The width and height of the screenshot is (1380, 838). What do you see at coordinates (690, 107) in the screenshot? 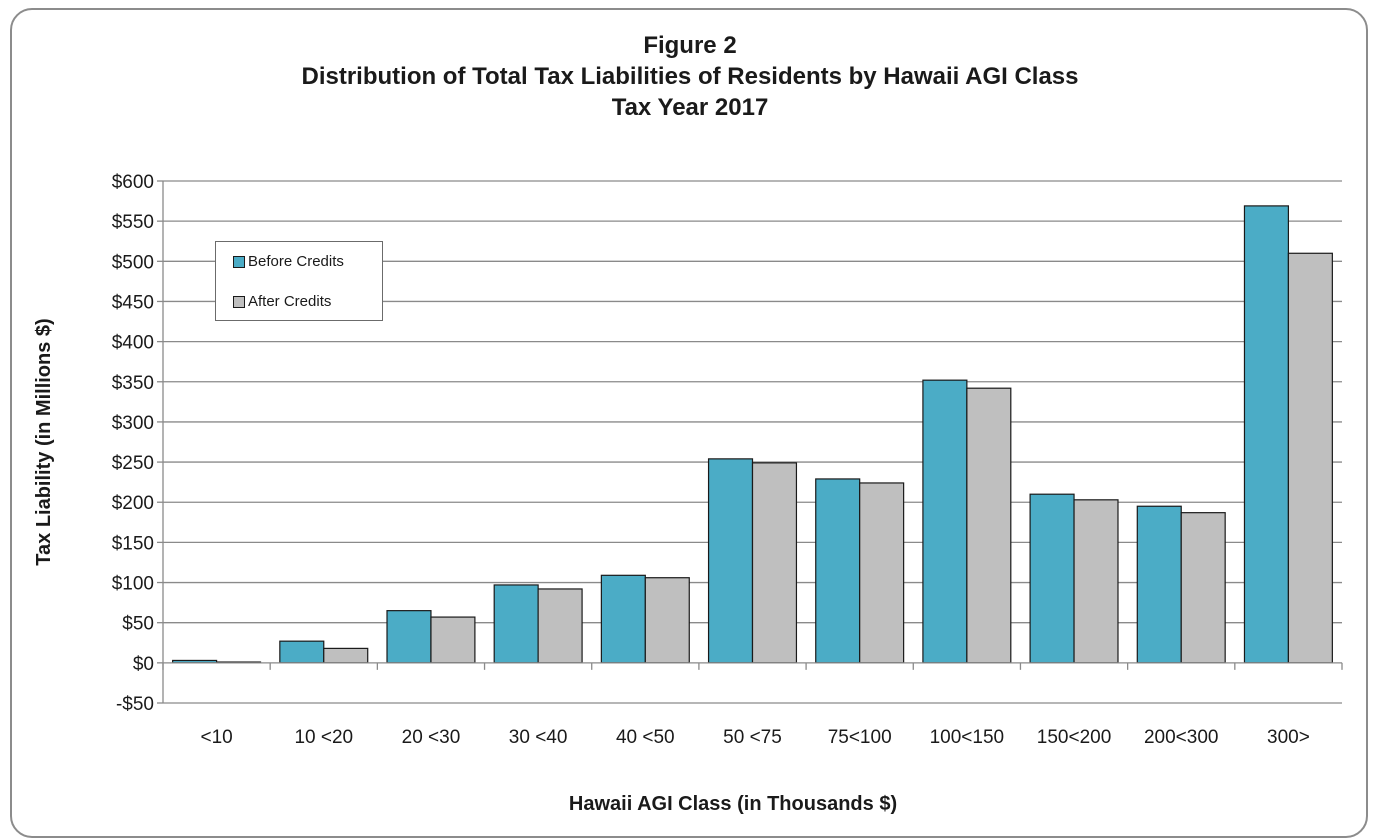
I see `chart-title-line-3: Tax Year 2017` at bounding box center [690, 107].